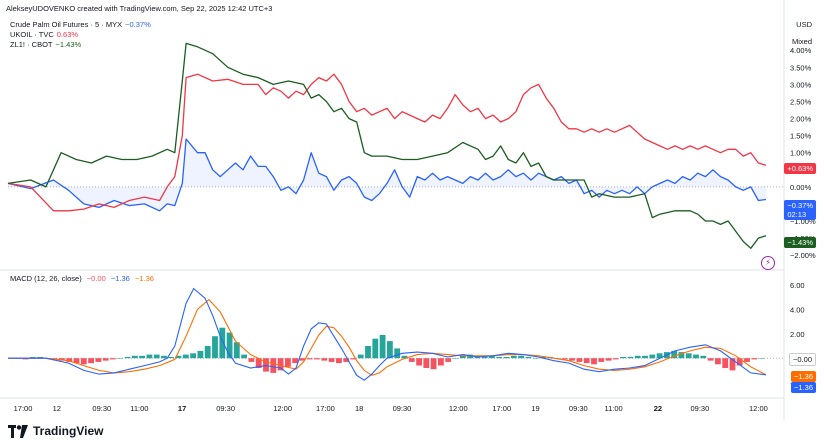  What do you see at coordinates (803, 376) in the screenshot?
I see `signal-badge: −1.36` at bounding box center [803, 376].